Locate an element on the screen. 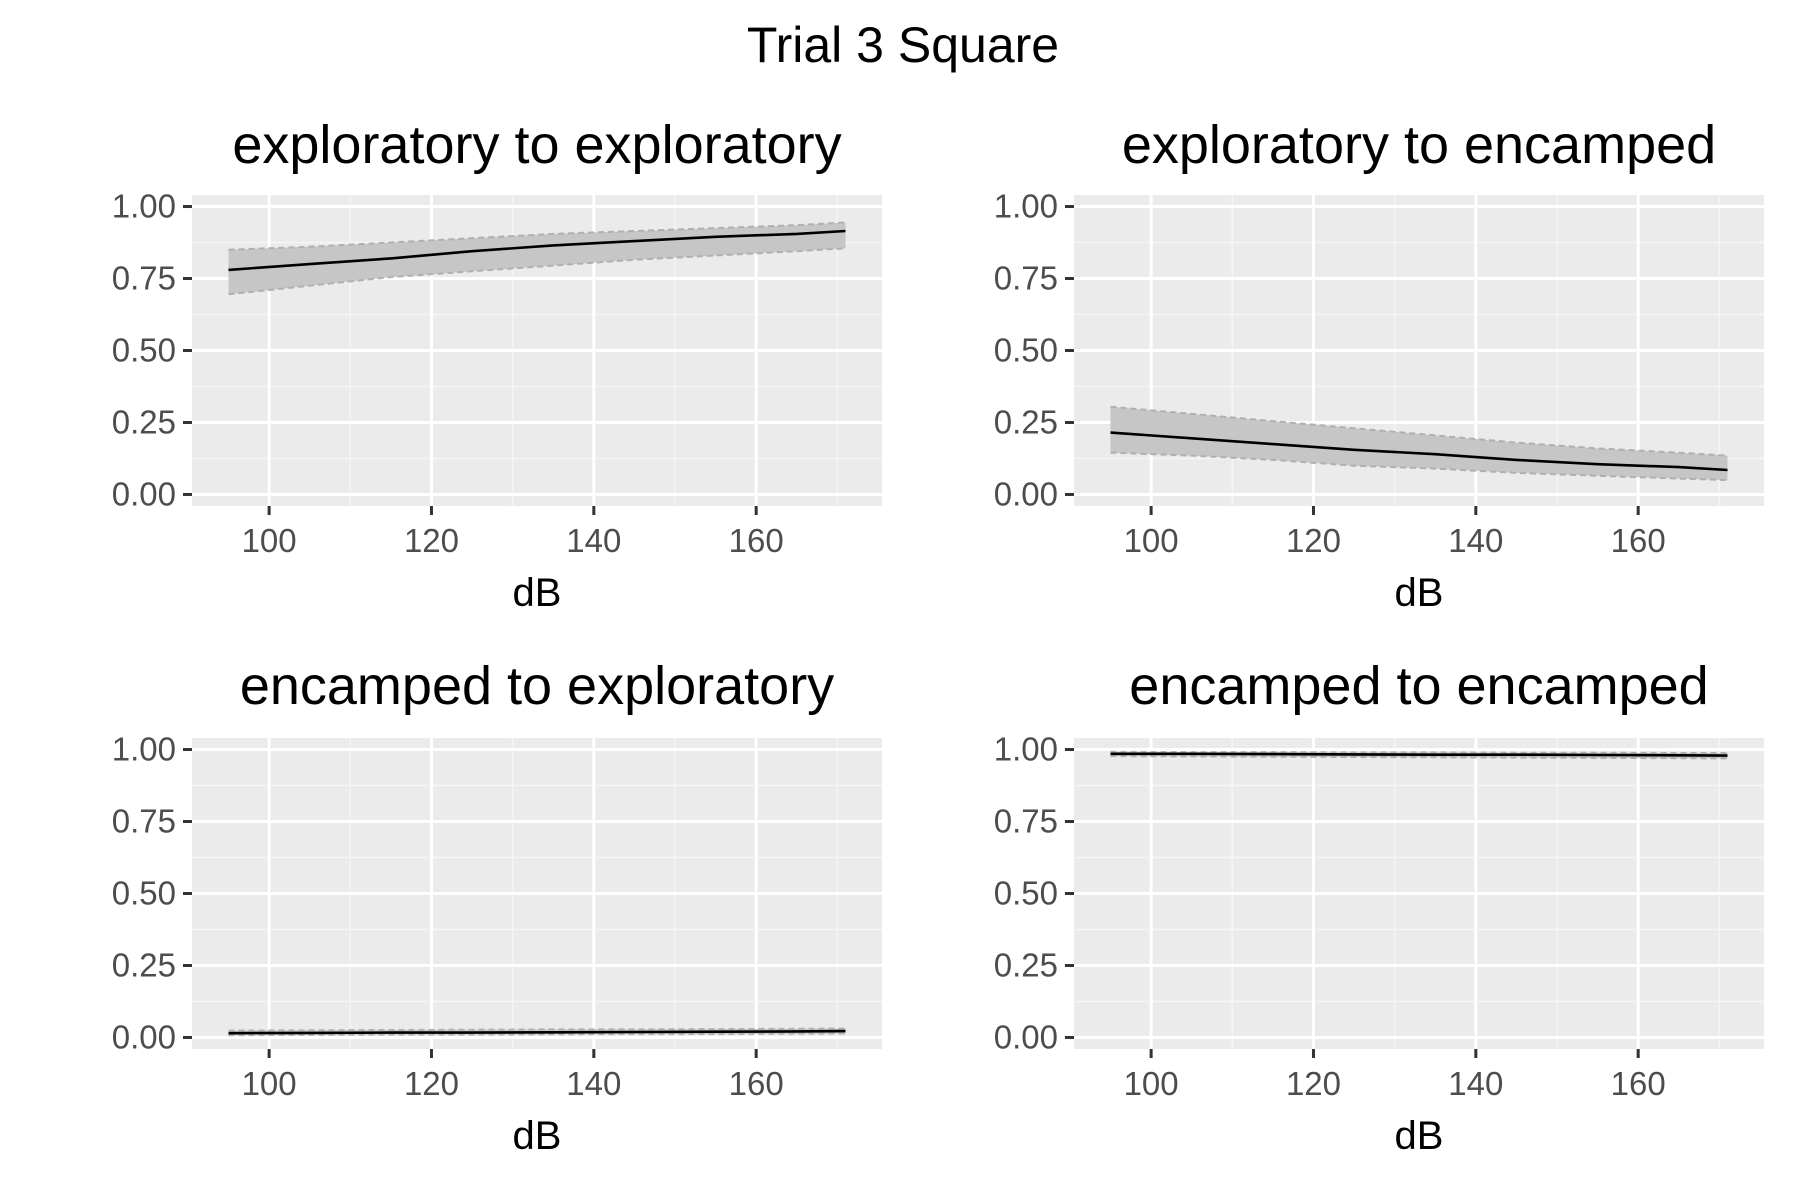 This screenshot has height=1200, width=1800. confidence-ribbon is located at coordinates (537, 258).